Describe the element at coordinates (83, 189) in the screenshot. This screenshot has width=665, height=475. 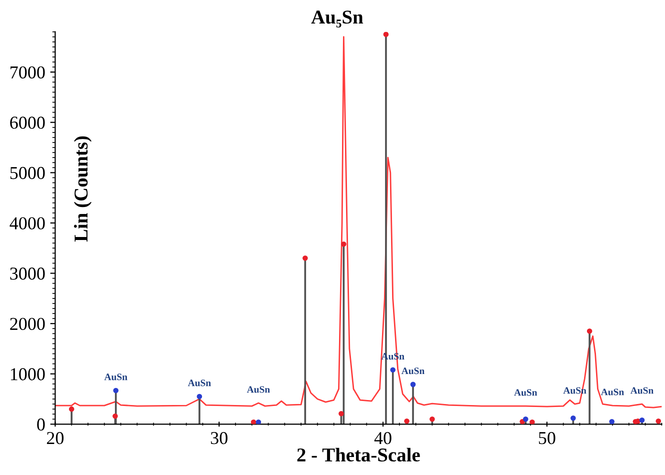
I see `y-axis-title: Lin (Counts)` at that location.